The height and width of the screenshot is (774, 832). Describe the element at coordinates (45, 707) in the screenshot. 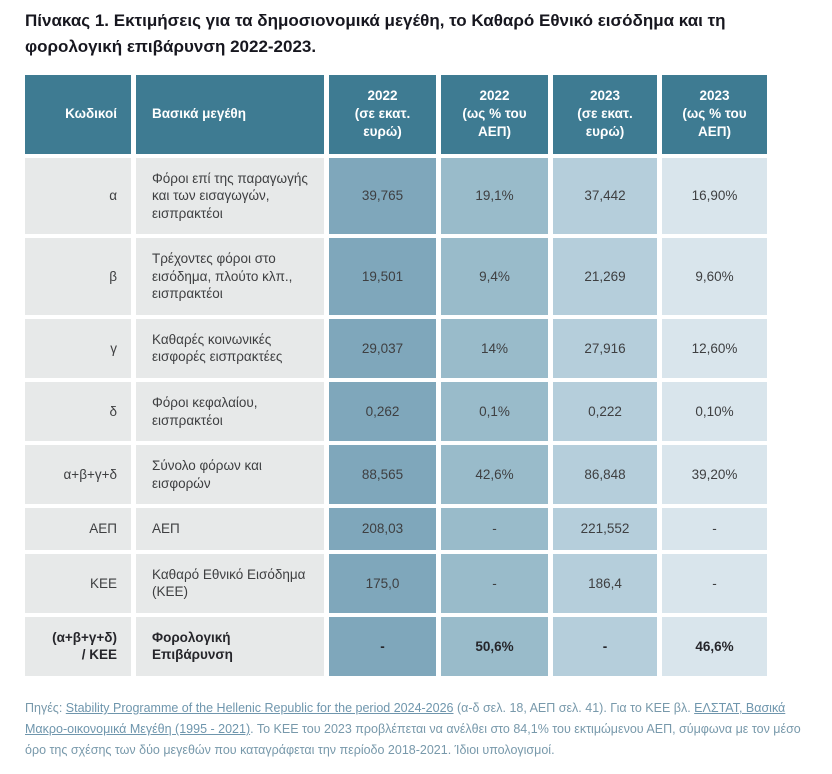

I see `footnote-text: Πηγές:` at that location.